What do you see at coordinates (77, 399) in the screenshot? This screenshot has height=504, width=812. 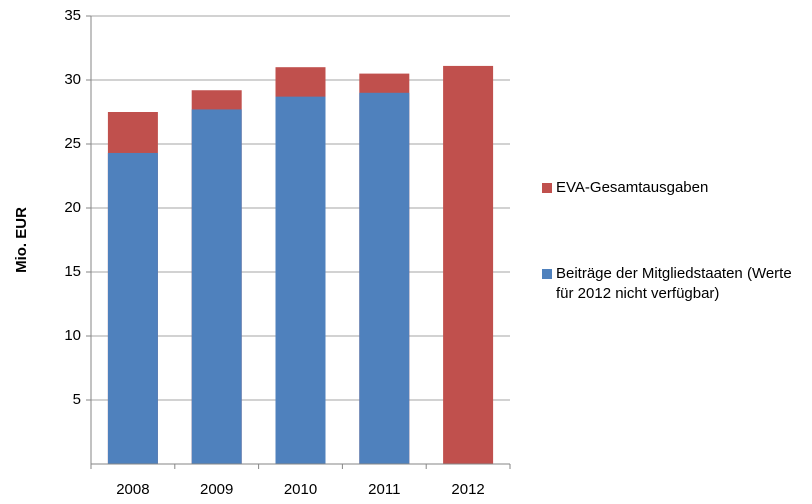 I see `y-tick-label: 5` at bounding box center [77, 399].